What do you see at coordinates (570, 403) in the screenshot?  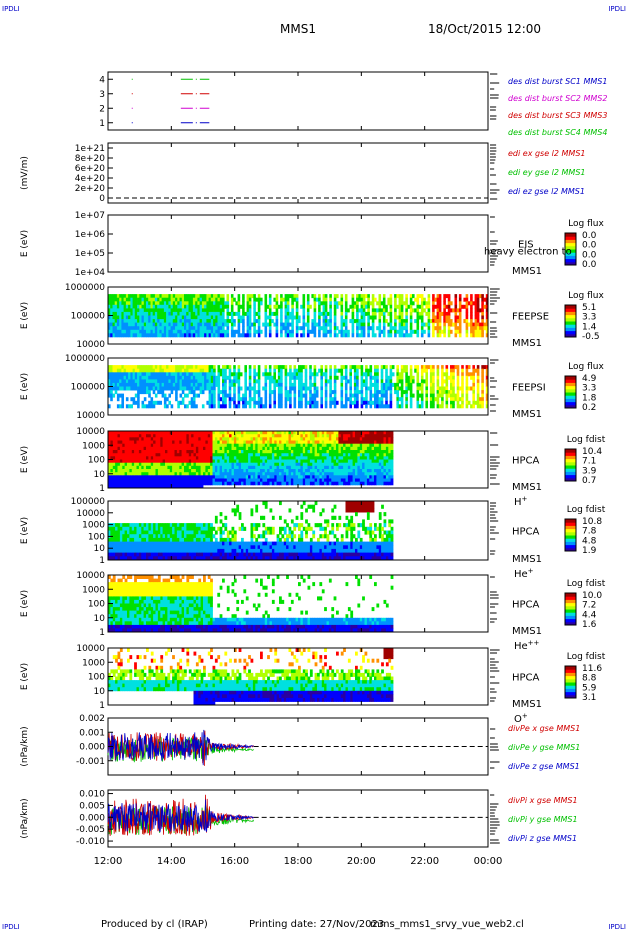 I see `colorbar-segment` at bounding box center [570, 403].